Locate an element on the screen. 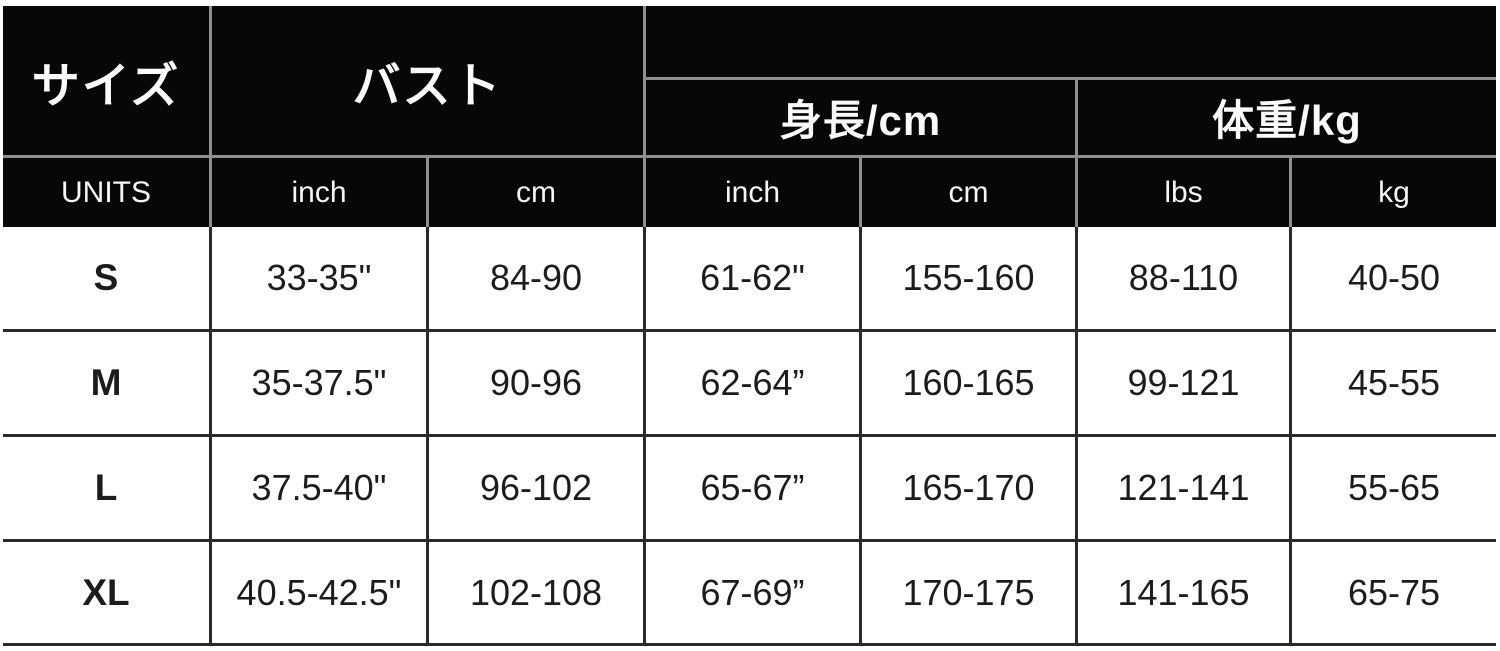 Image resolution: width=1500 pixels, height=651 pixels. row-xl-bust-inch-cell: 40.5-42.5" is located at coordinates (319, 592).